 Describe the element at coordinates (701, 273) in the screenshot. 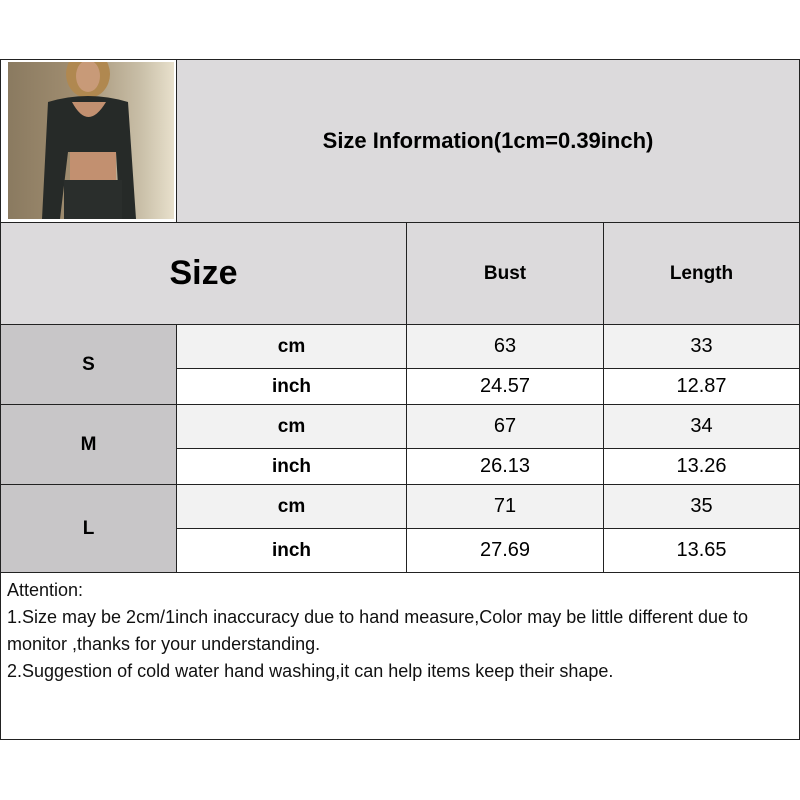

I see `length-header: Length` at that location.